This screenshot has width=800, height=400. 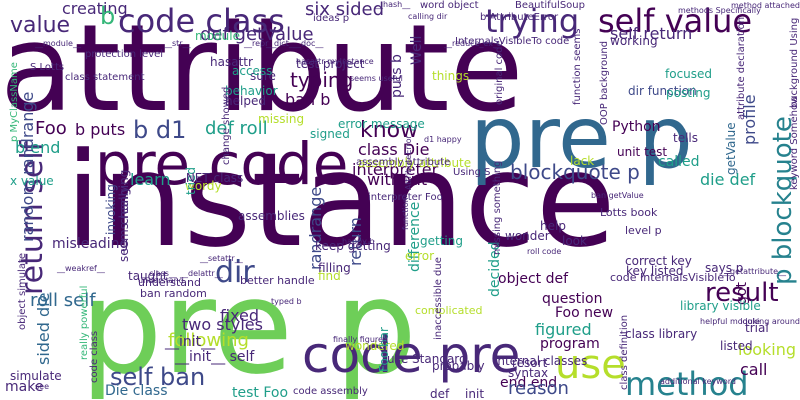 What do you see at coordinates (24, 387) in the screenshot?
I see `cloud-word: make` at bounding box center [24, 387].